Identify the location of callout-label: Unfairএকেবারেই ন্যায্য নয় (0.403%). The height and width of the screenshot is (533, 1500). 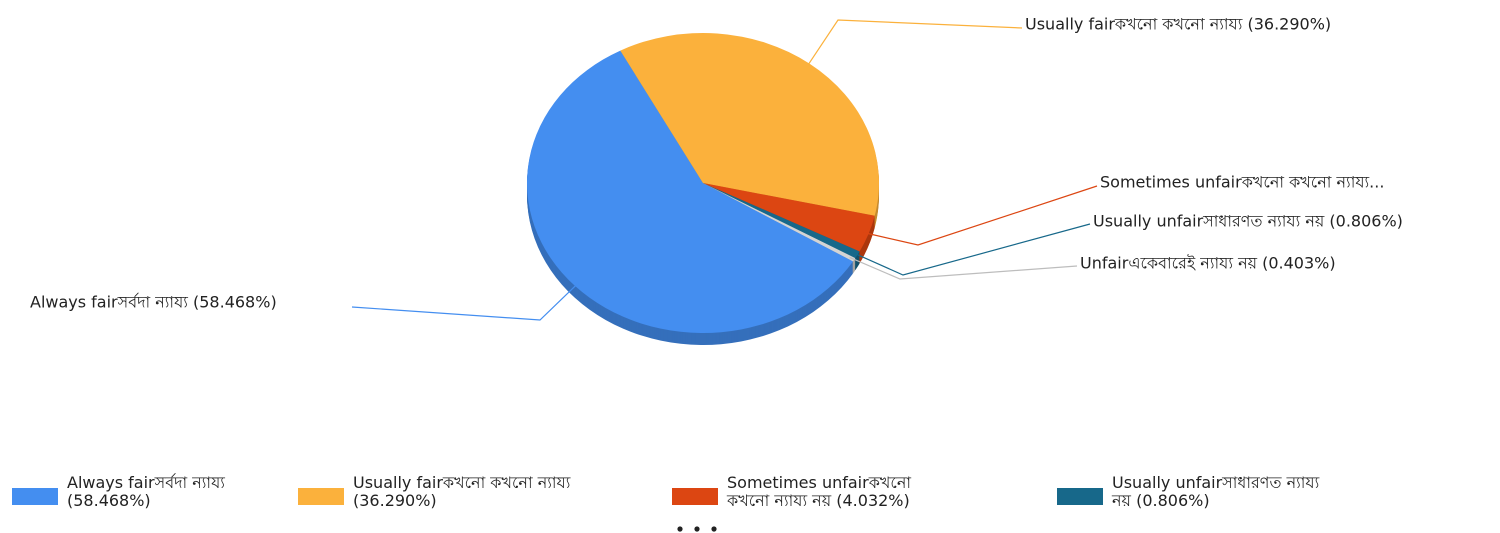
(1208, 263).